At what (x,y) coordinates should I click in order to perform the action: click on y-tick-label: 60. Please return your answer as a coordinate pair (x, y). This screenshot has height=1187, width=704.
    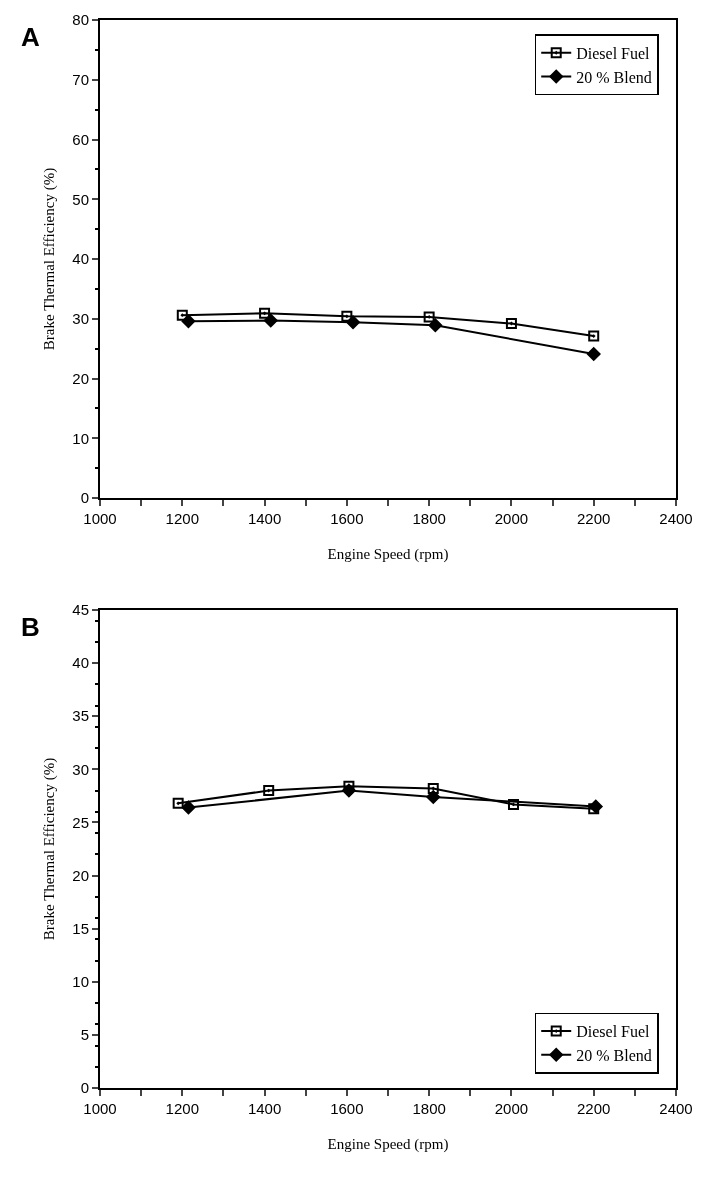
    Looking at the image, I should click on (80, 139).